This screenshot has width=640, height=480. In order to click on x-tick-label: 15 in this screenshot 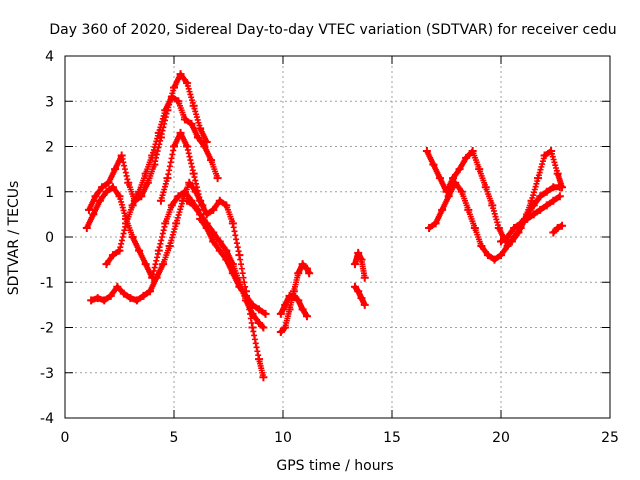, I will do `click(392, 438)`.